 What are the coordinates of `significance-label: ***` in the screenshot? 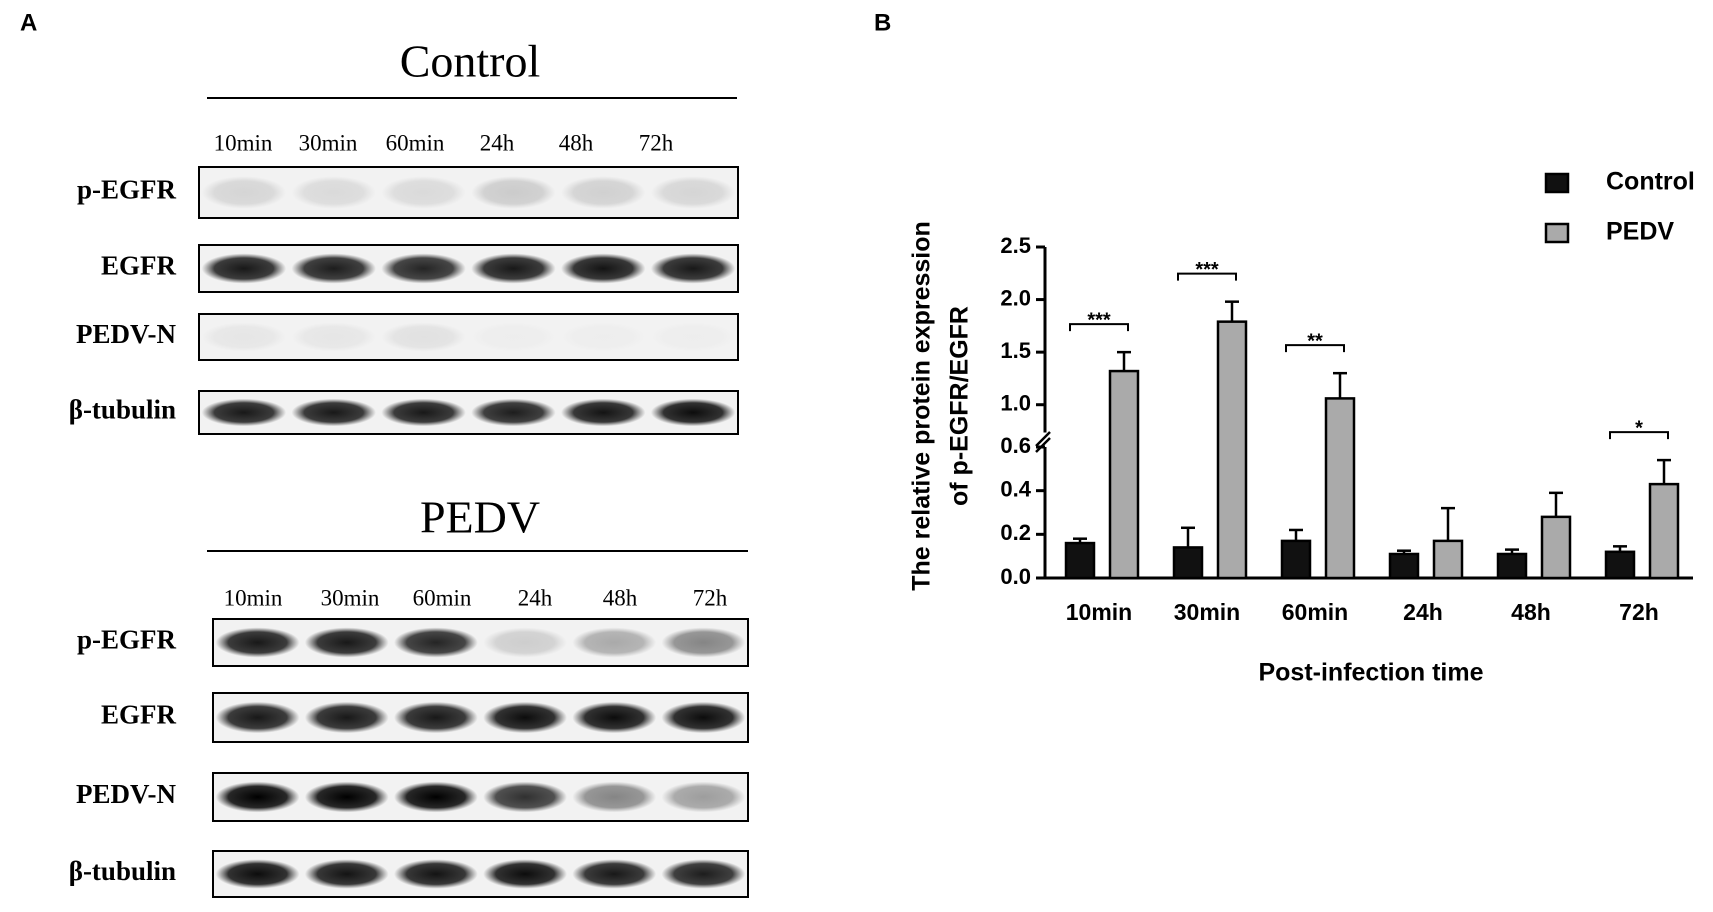 It's located at (1207, 270).